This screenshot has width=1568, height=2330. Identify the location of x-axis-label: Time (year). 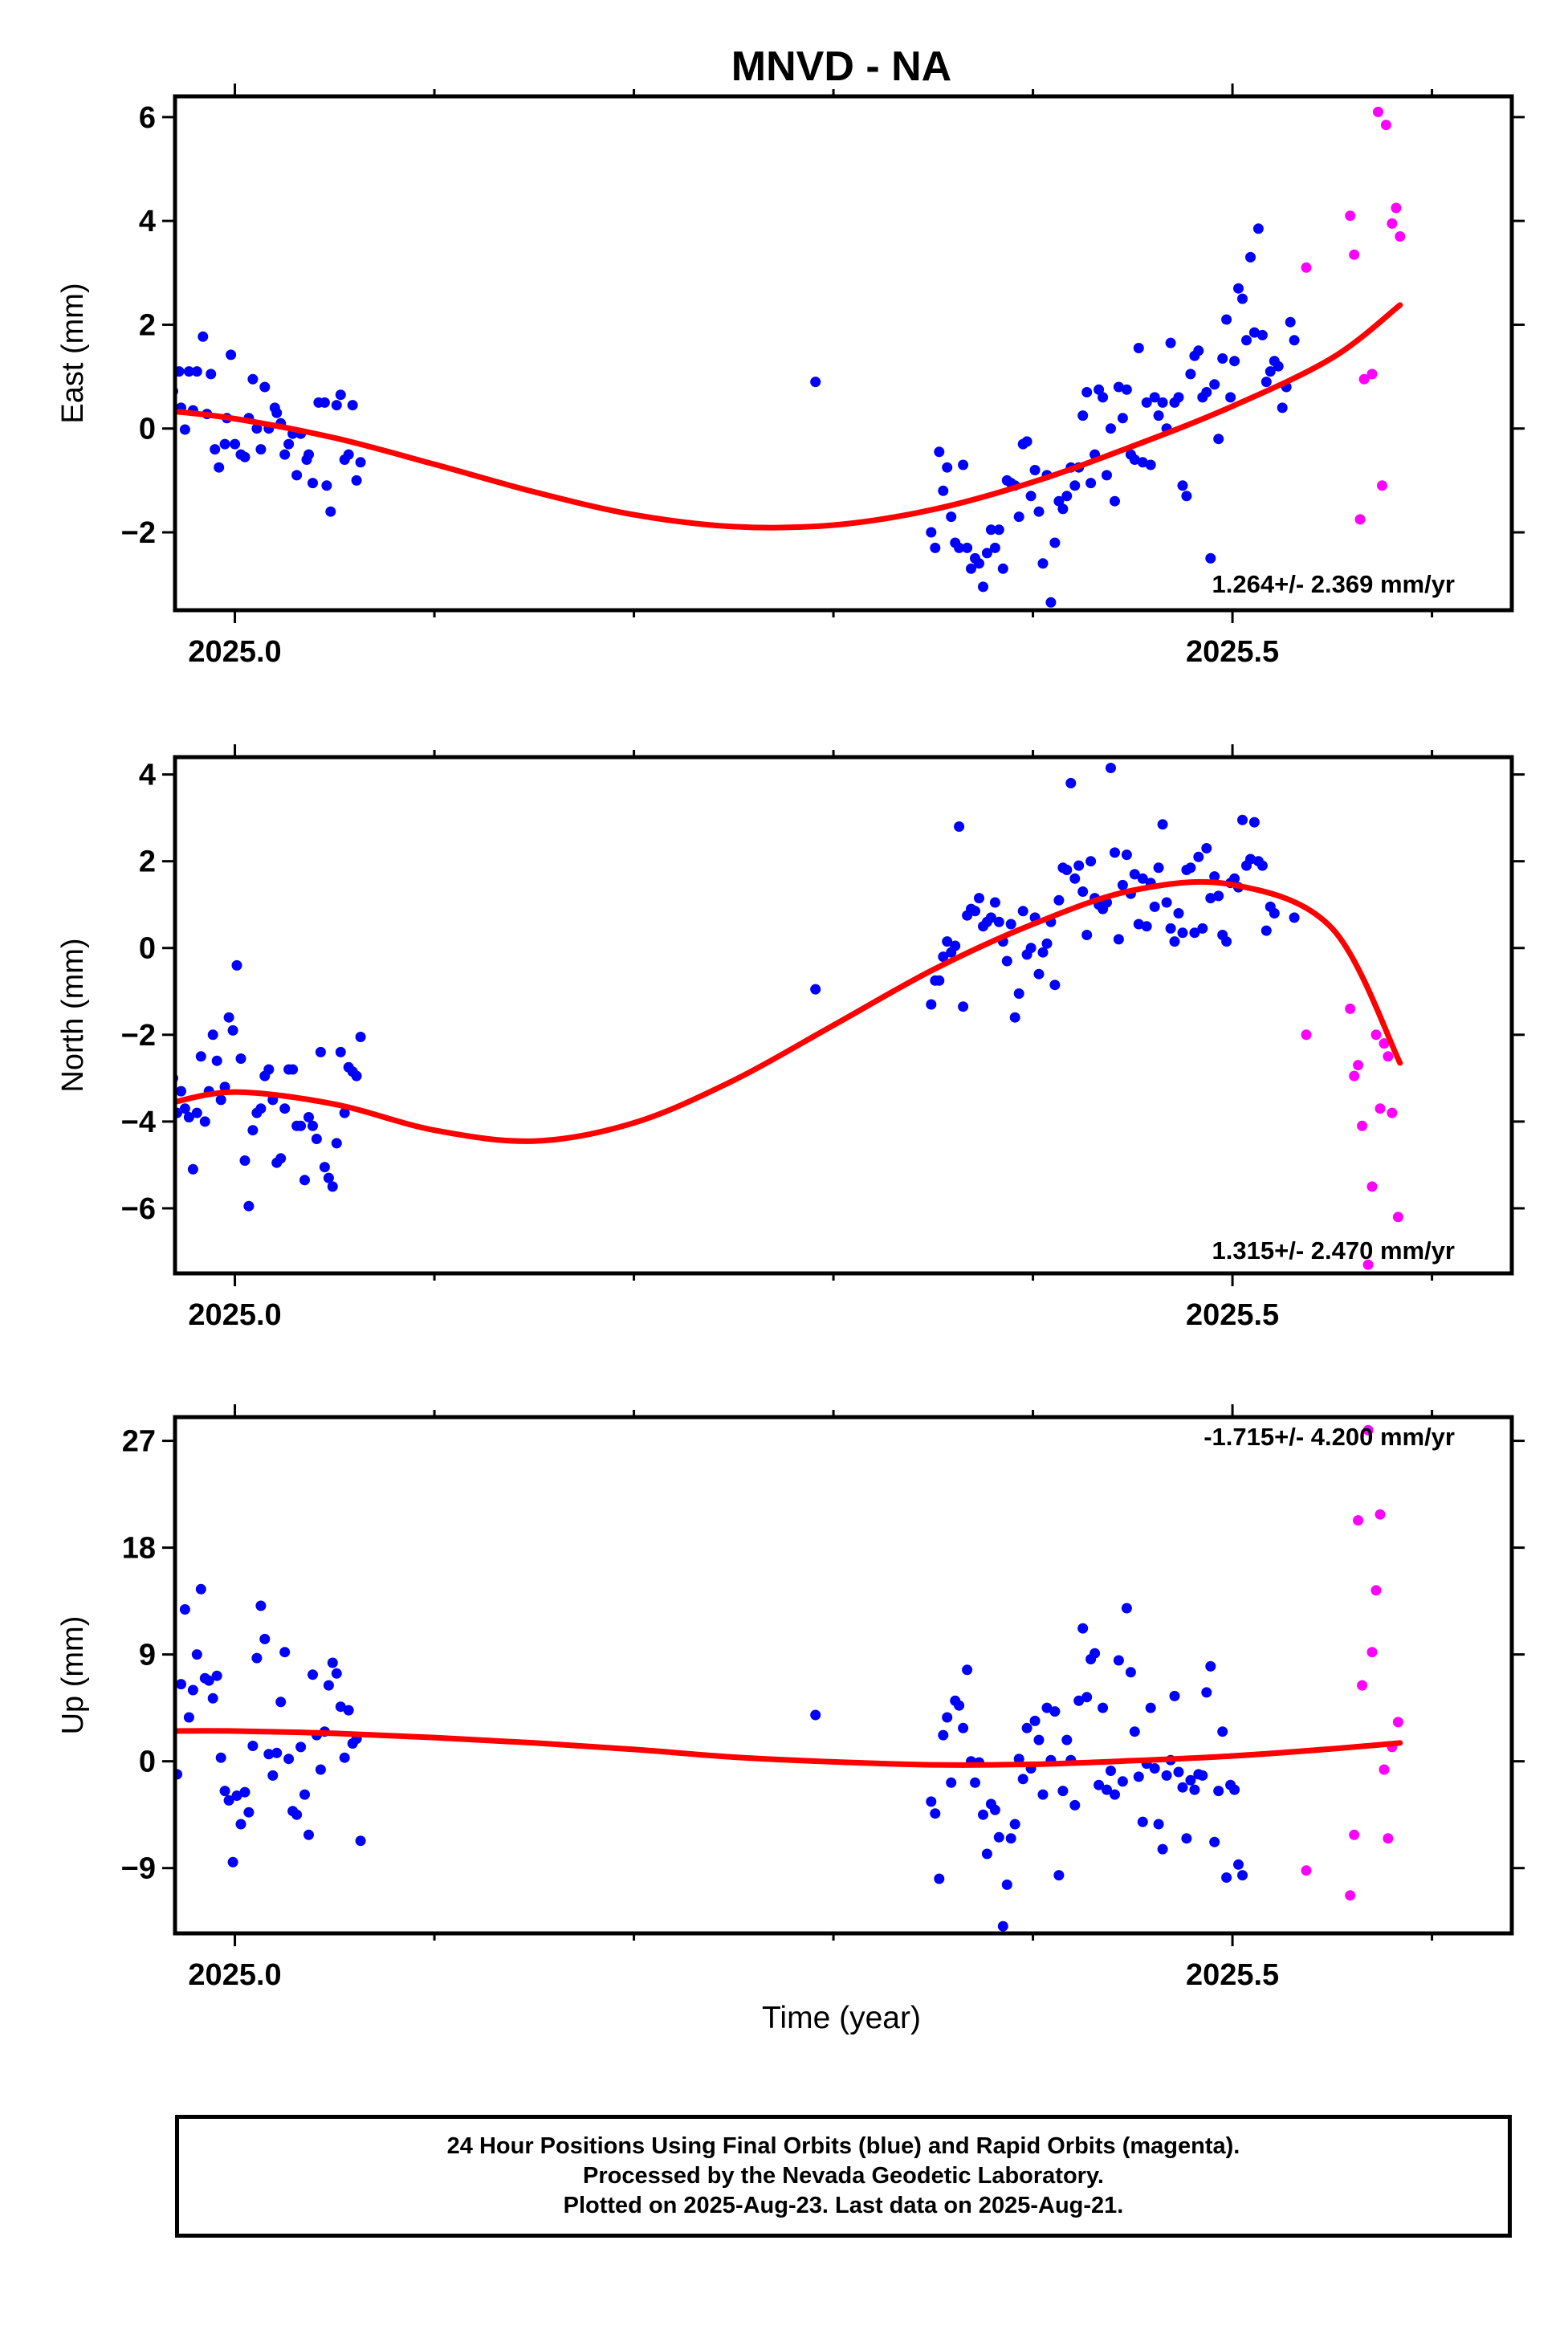
(841, 2018).